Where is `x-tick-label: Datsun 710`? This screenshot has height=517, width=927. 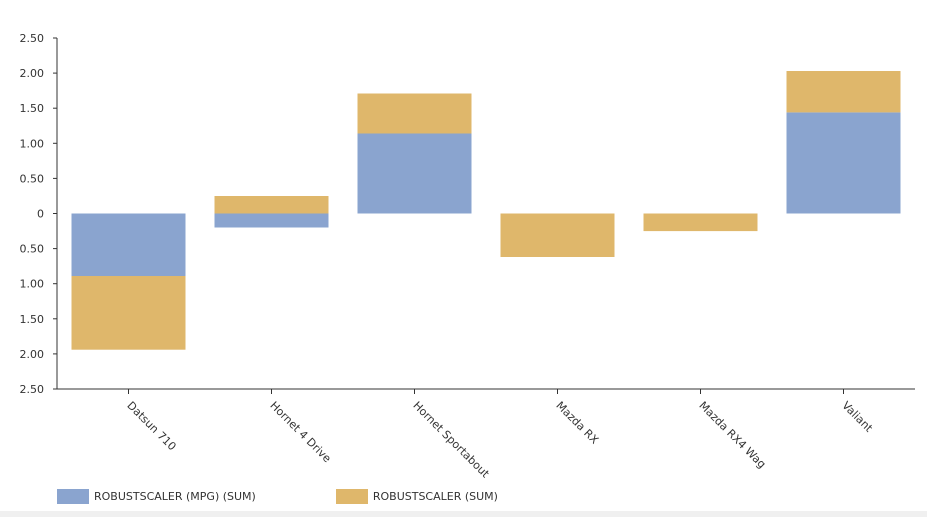
x-tick-label: Datsun 710 is located at coordinates (151, 426).